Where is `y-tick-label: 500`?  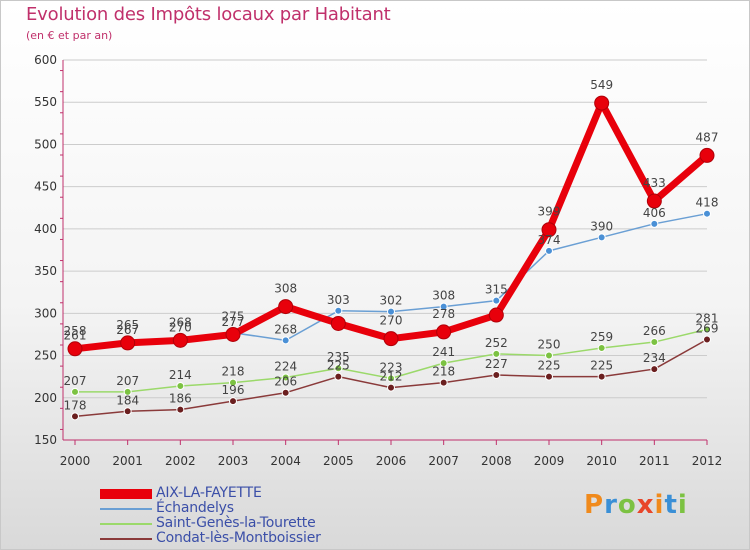
y-tick-label: 500 is located at coordinates (45, 144).